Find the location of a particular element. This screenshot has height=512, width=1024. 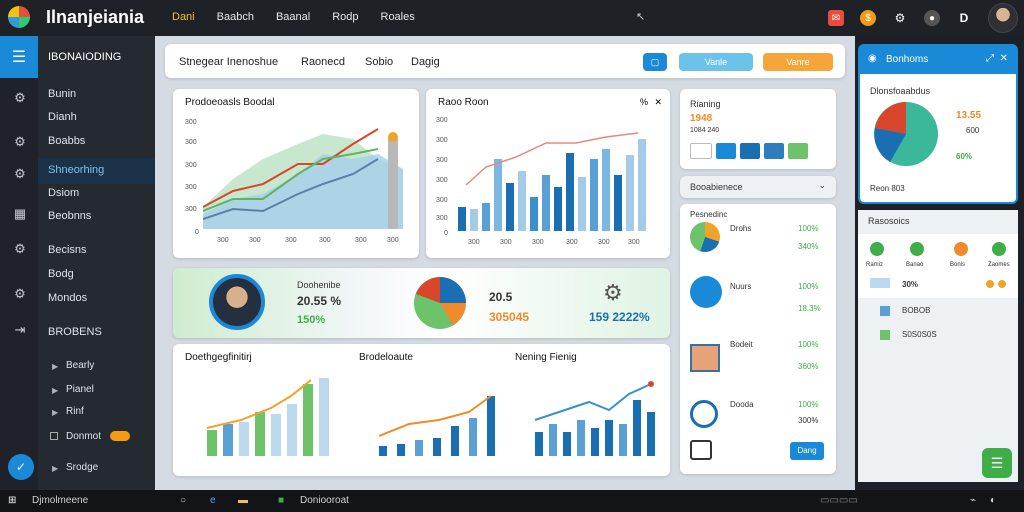

sidebar-subitem: Bearly is located at coordinates (80, 365).